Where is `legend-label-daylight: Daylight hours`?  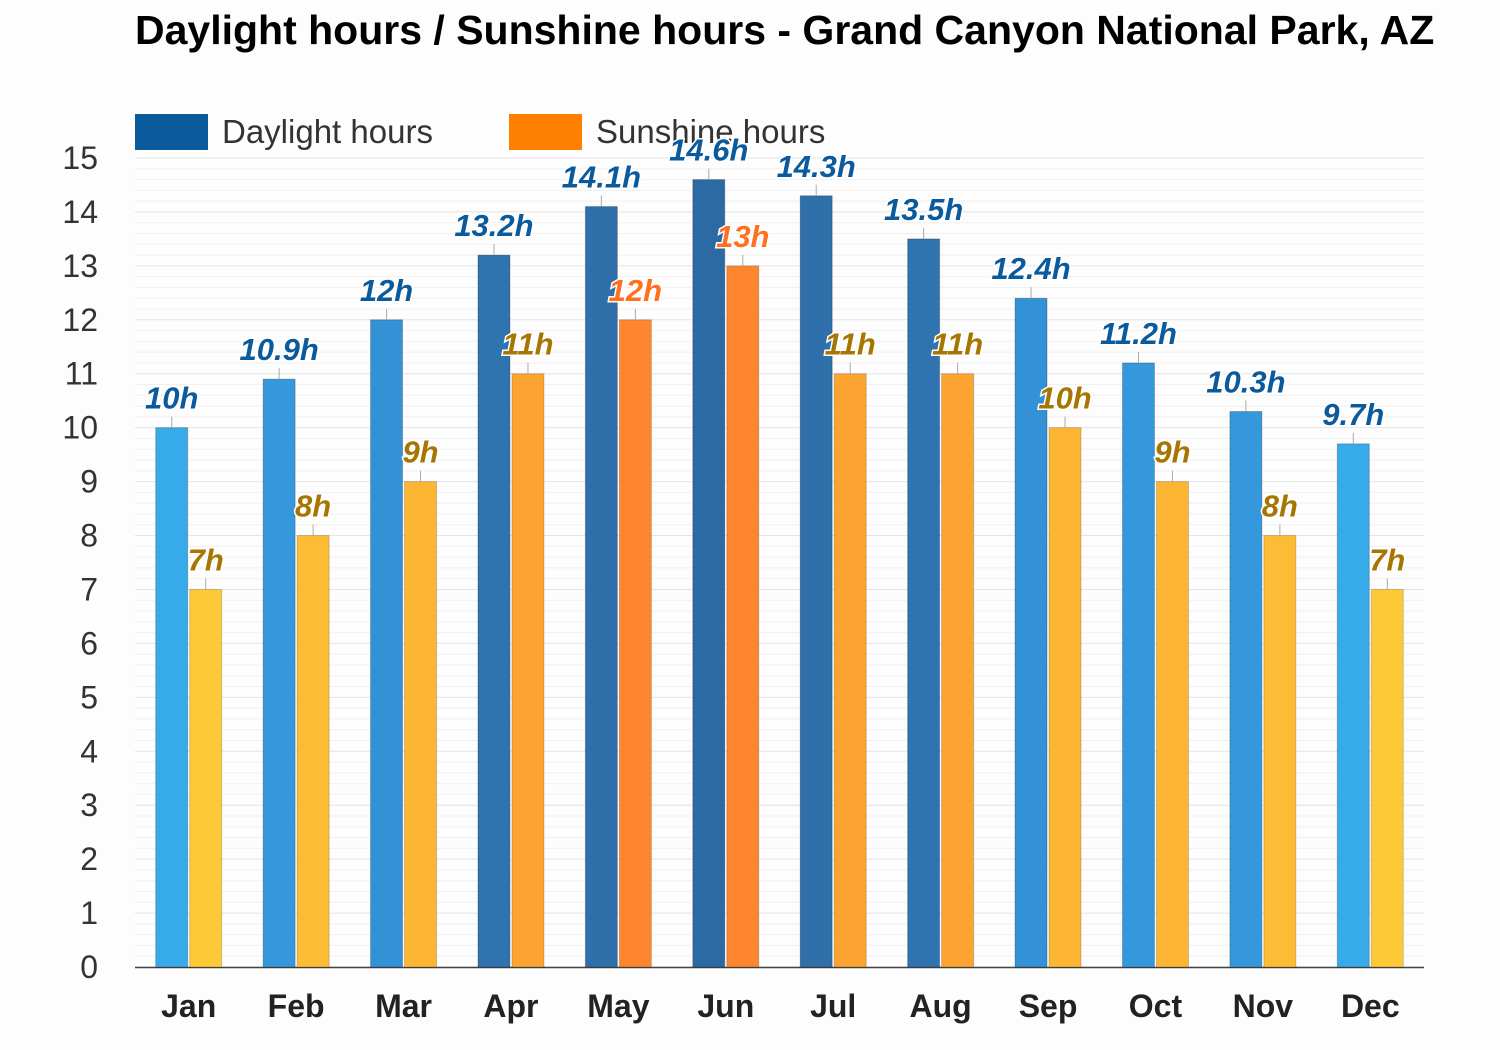 legend-label-daylight: Daylight hours is located at coordinates (327, 131).